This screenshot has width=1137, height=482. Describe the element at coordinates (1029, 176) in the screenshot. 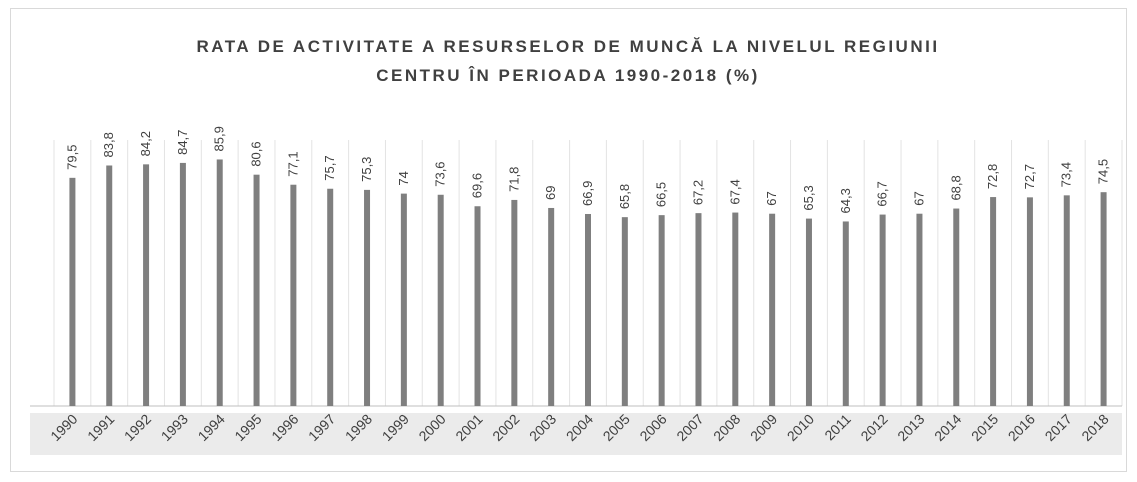

I see `data-label: 72,7` at that location.